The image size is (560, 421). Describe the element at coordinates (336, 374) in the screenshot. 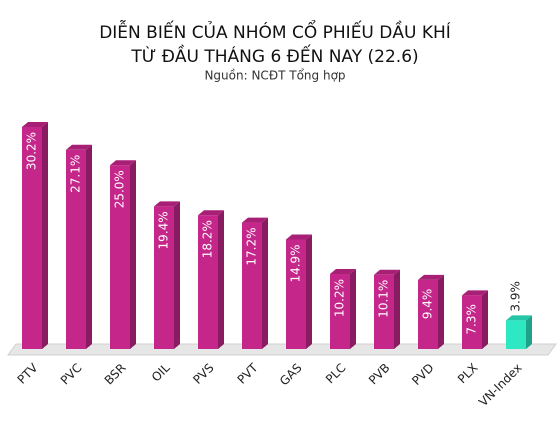

I see `x-tick-label: PLC` at that location.